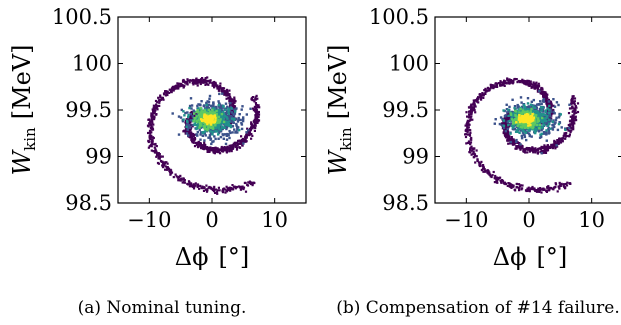 The width and height of the screenshot is (621, 325). Describe the element at coordinates (522, 135) in the screenshot. I see `scatter-points-b` at that location.